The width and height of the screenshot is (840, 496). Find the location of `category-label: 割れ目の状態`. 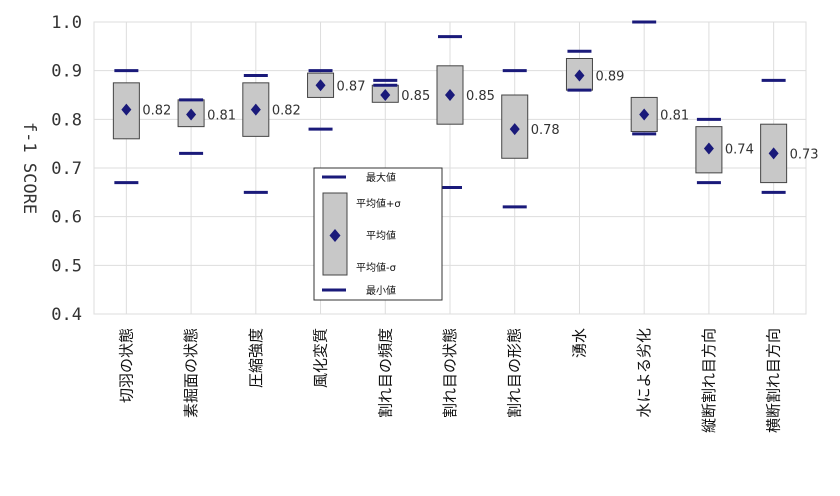

category-label: 割れ目の状態 is located at coordinates (450, 373).